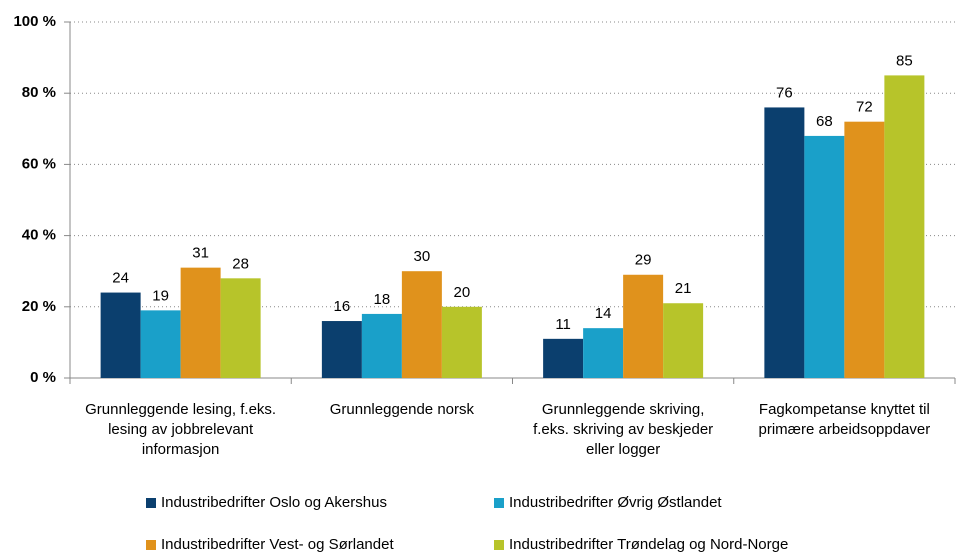 The image size is (956, 554). What do you see at coordinates (34, 21) in the screenshot?
I see `y-tick-label: 100 %` at bounding box center [34, 21].